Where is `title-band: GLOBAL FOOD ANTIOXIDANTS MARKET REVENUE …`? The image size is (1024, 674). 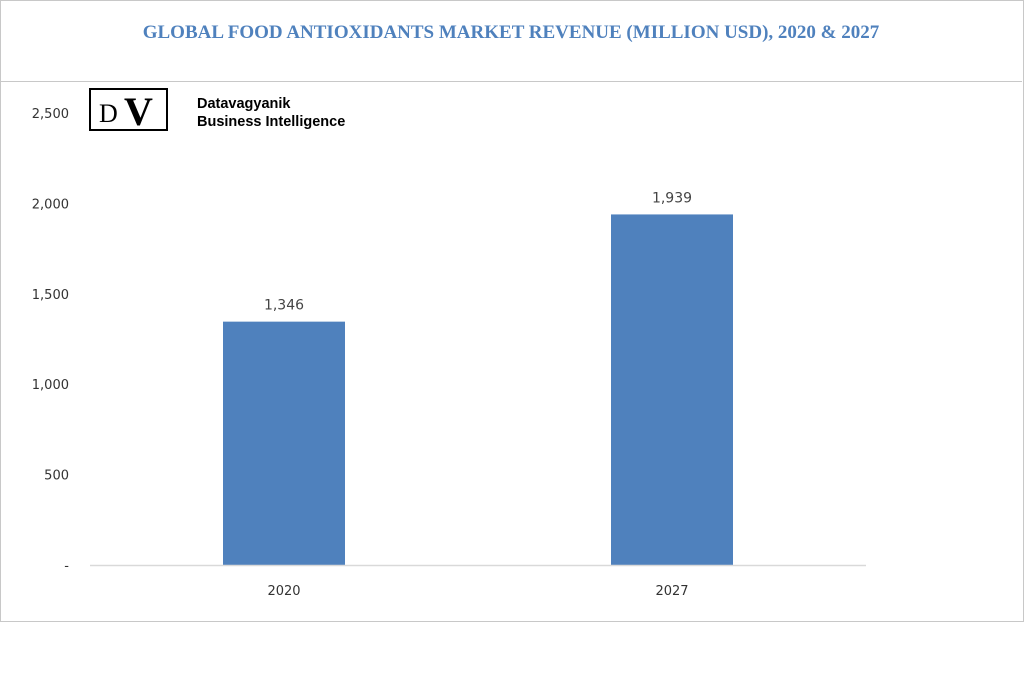 title-band: GLOBAL FOOD ANTIOXIDANTS MARKET REVENUE … is located at coordinates (511, 41).